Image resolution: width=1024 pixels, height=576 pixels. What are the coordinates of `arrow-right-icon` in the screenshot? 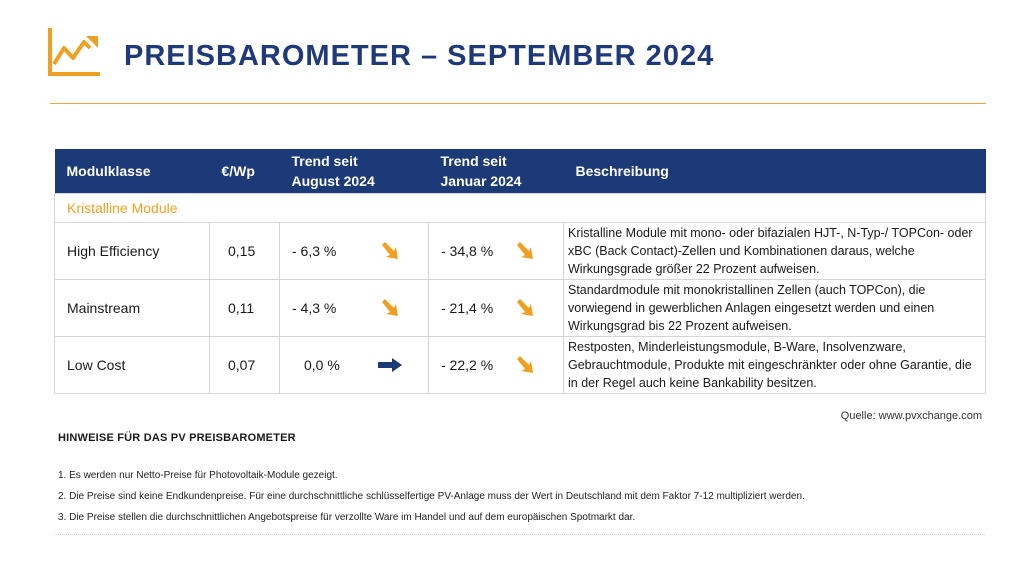 It's located at (390, 365).